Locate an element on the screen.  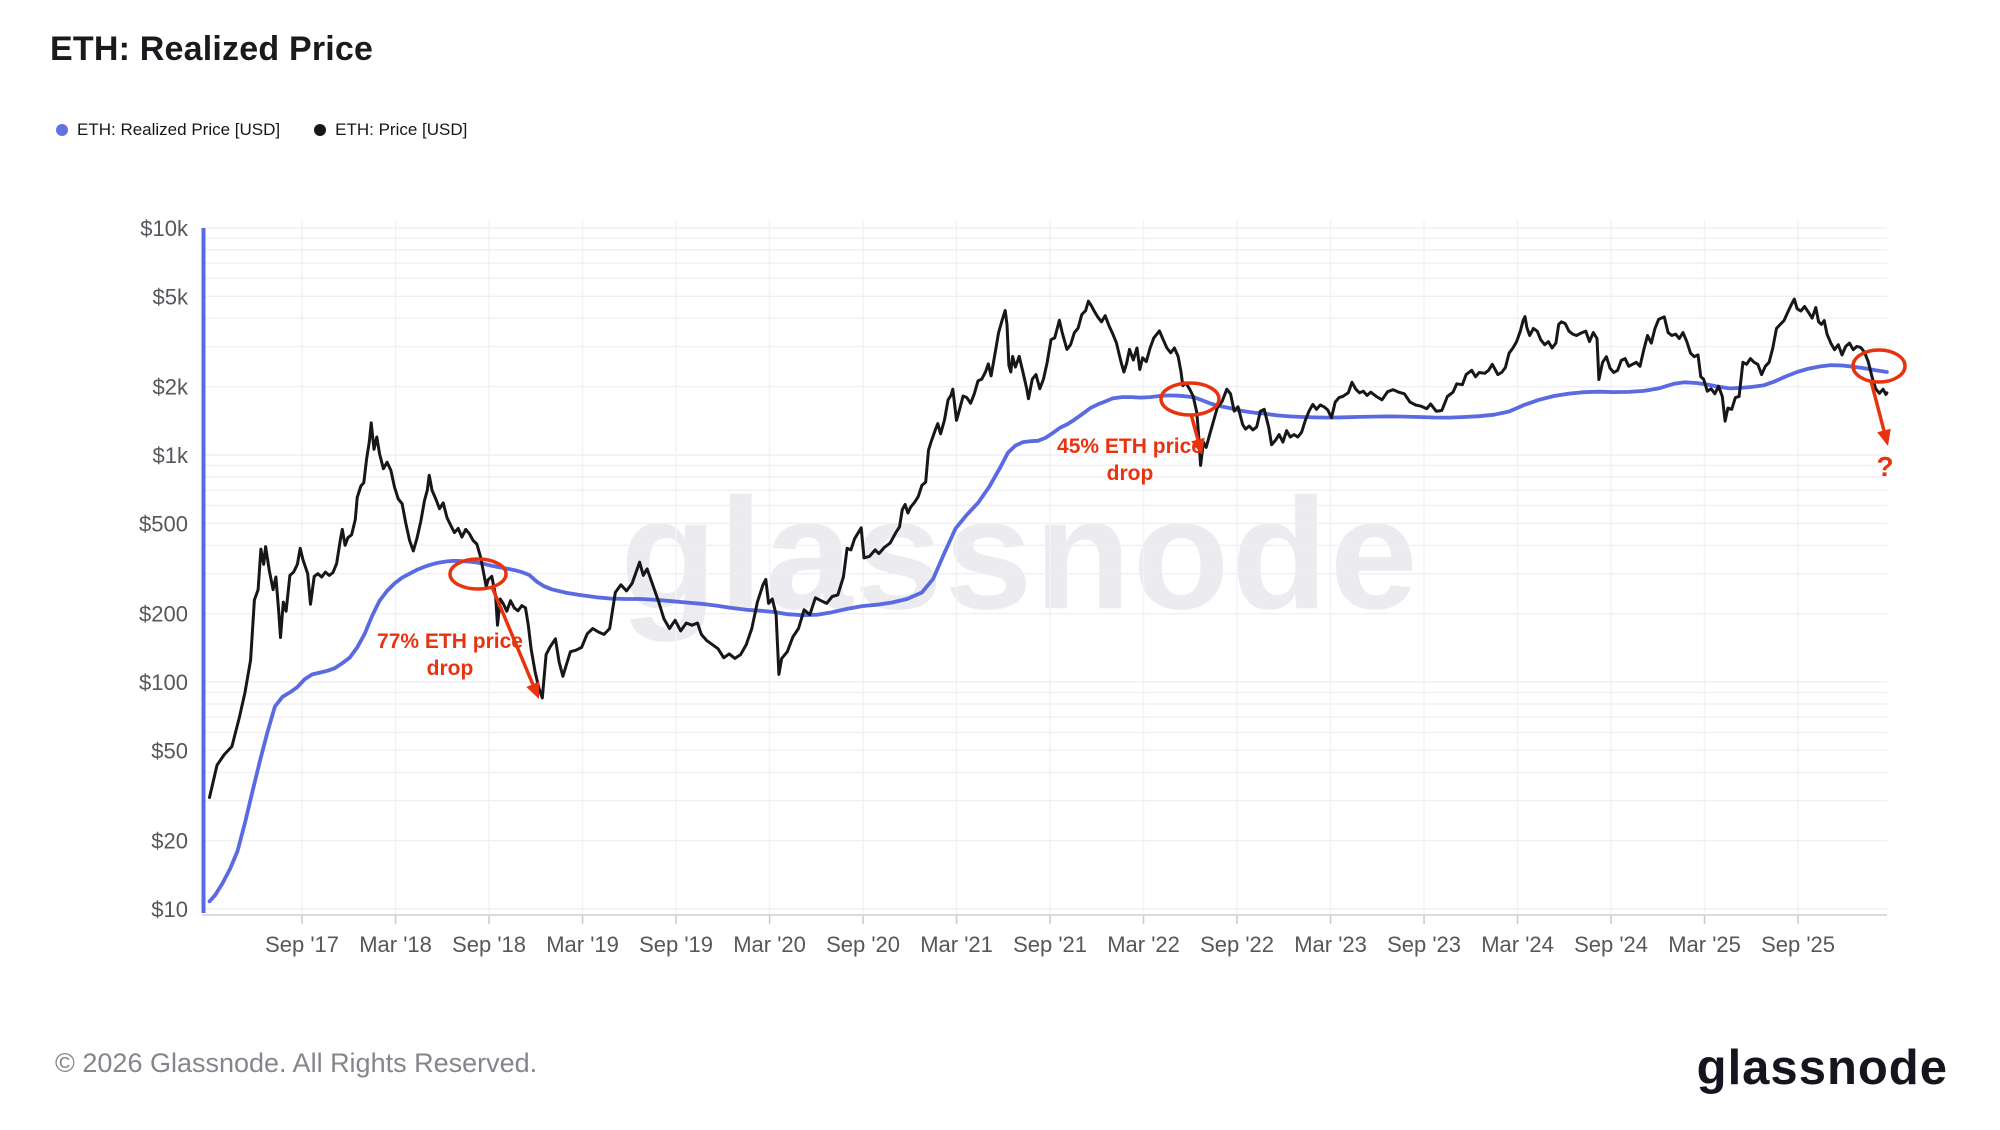
x-axis-label: Mar '19 is located at coordinates (582, 944).